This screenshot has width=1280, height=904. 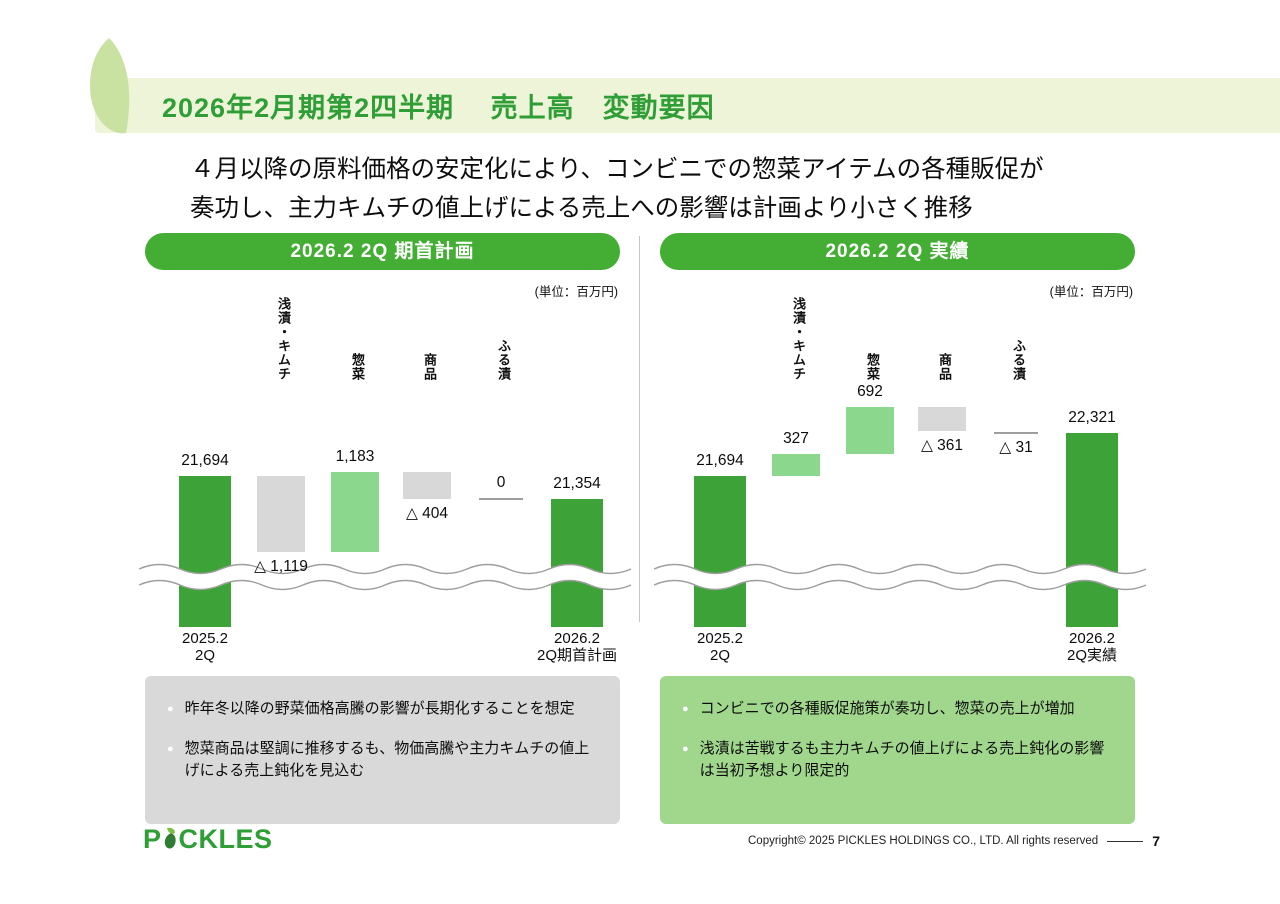 What do you see at coordinates (577, 647) in the screenshot?
I see `x-axis-label: 2026.2 2Q期首計画` at bounding box center [577, 647].